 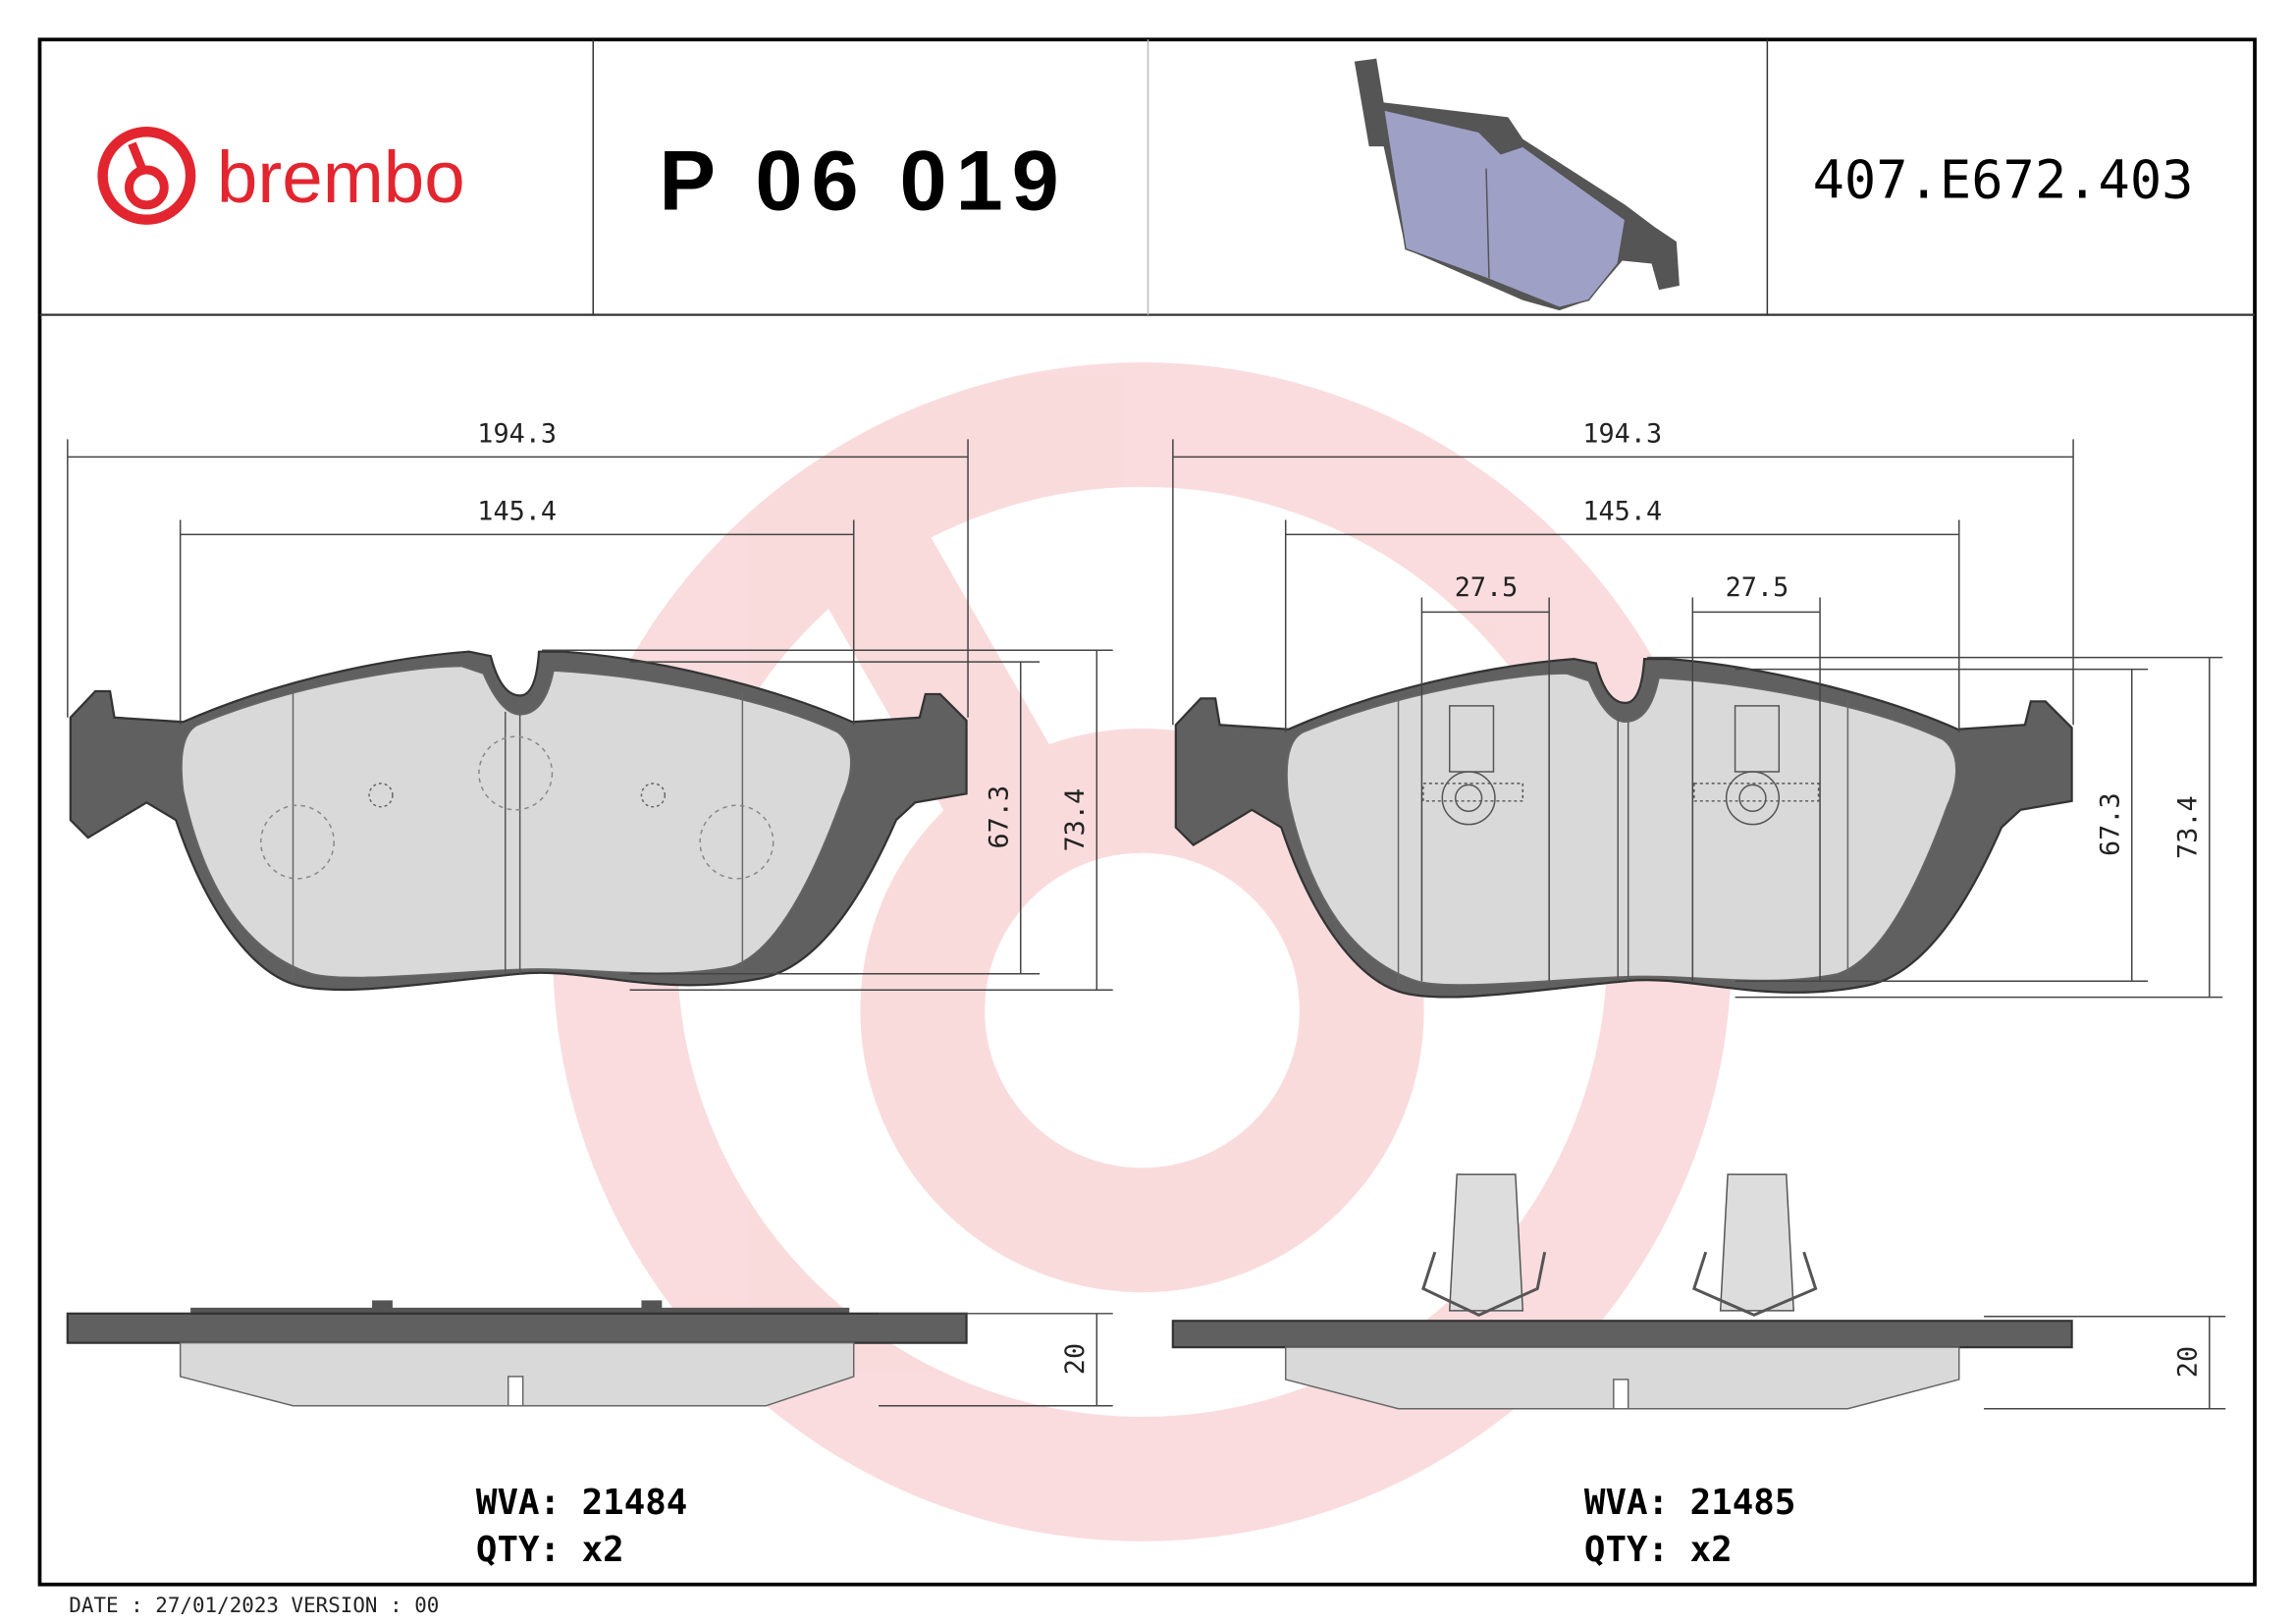 I want to click on part-number: P 06 019, so click(x=863, y=181).